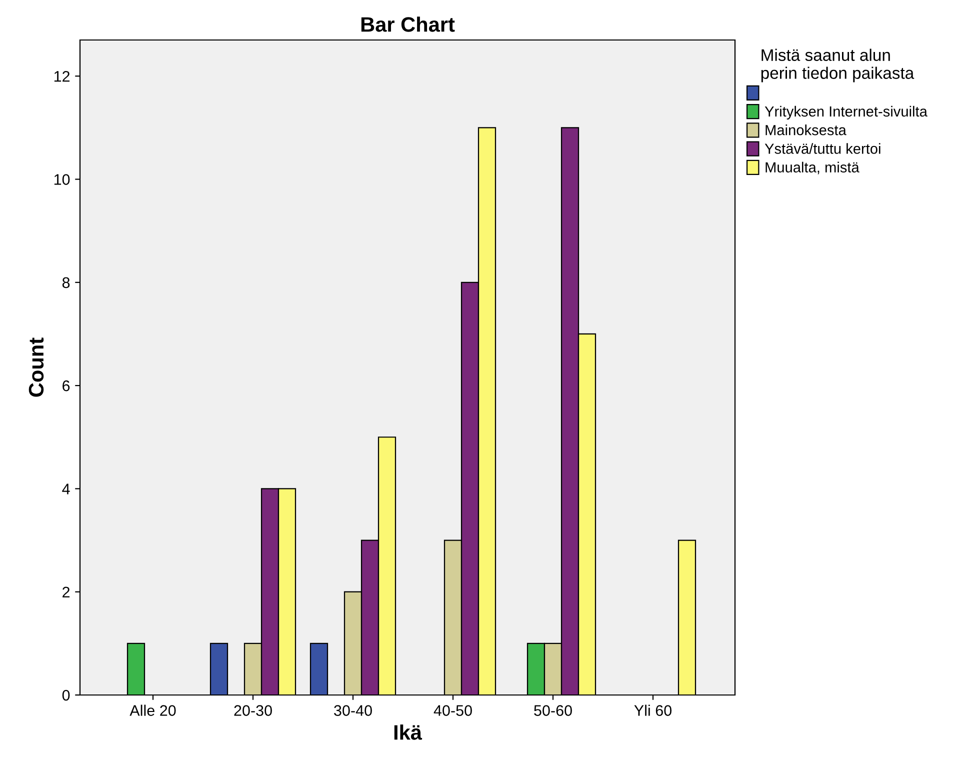  Describe the element at coordinates (408, 732) in the screenshot. I see `x-axis-title: Ikä` at that location.